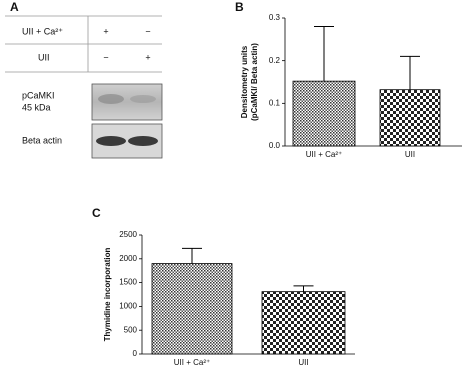 The image size is (469, 367). I want to click on table-cell: UII, so click(44, 57).